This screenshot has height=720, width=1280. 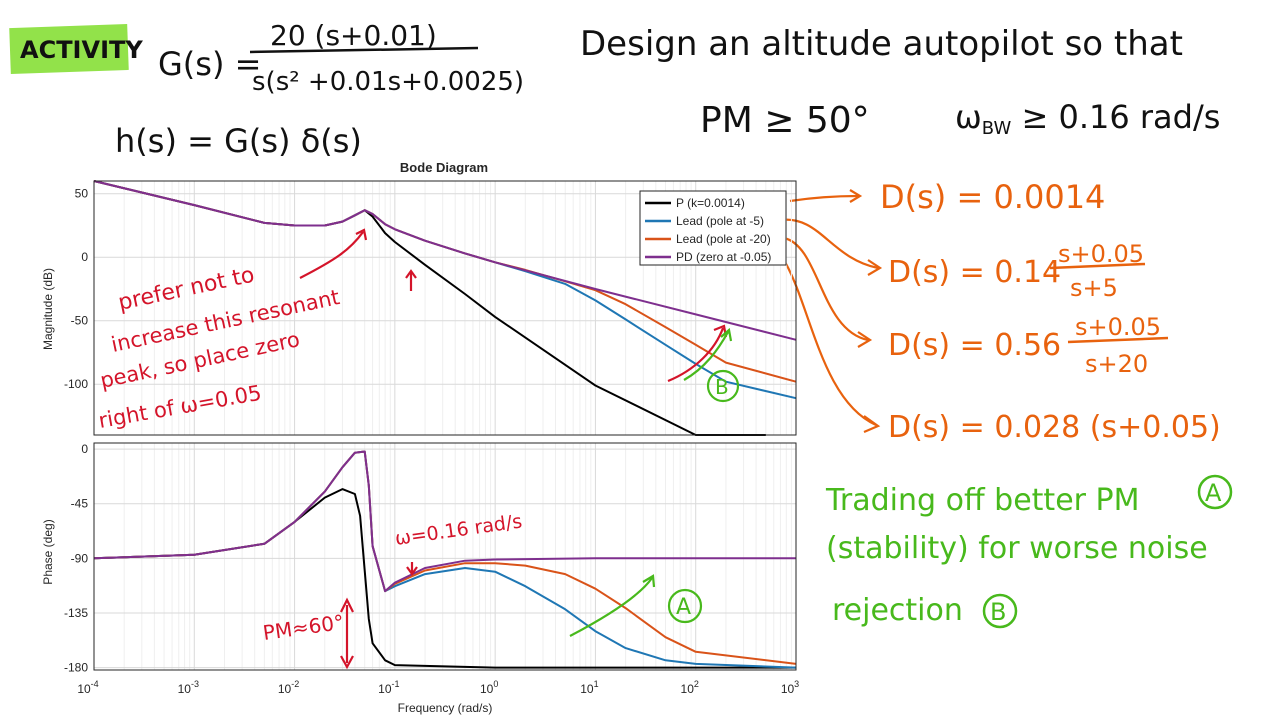 What do you see at coordinates (723, 239) in the screenshot?
I see `legend-label: Lead (pole at -20)` at bounding box center [723, 239].